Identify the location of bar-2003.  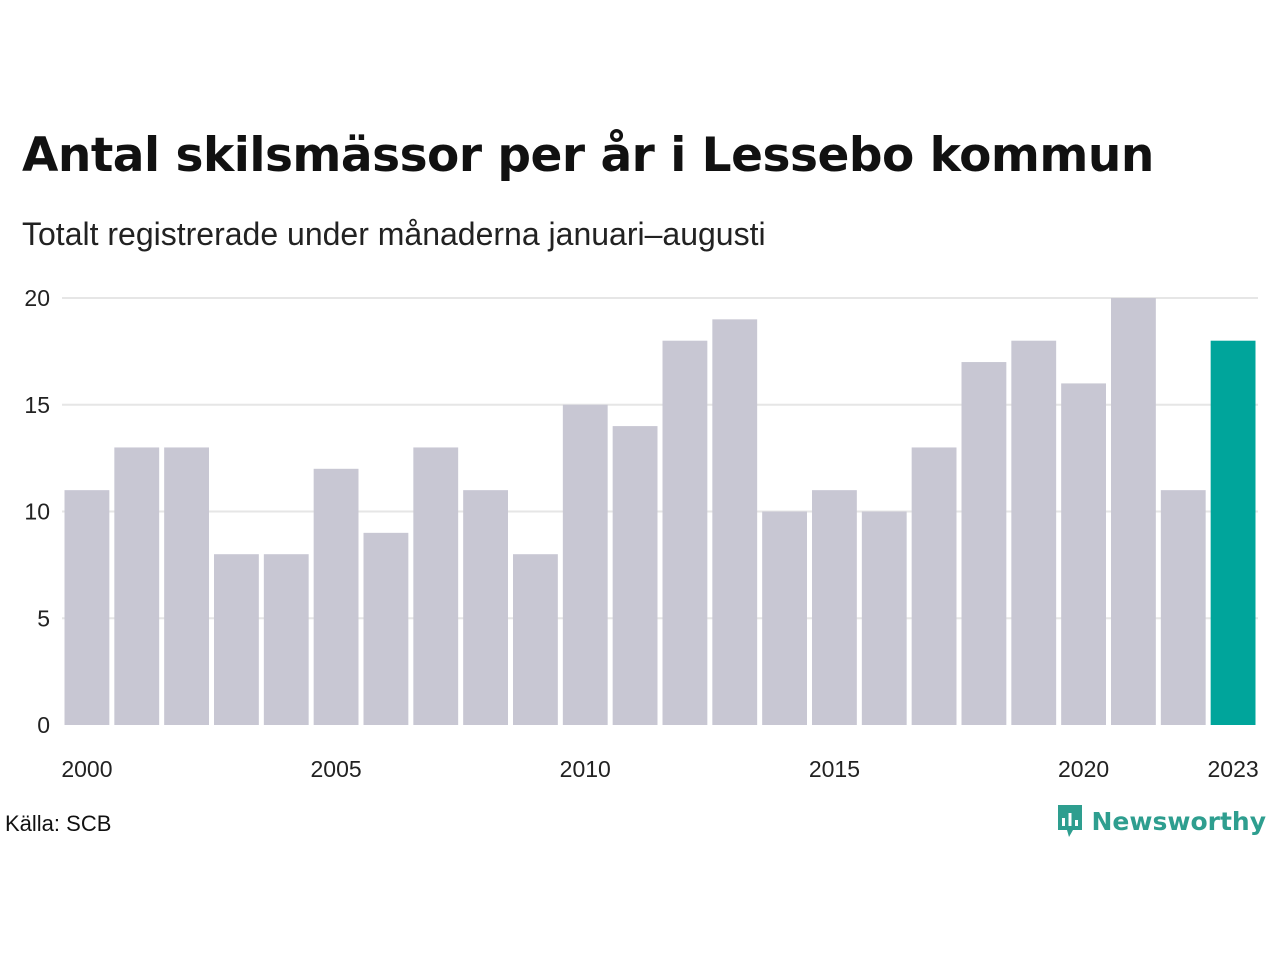
(236, 639).